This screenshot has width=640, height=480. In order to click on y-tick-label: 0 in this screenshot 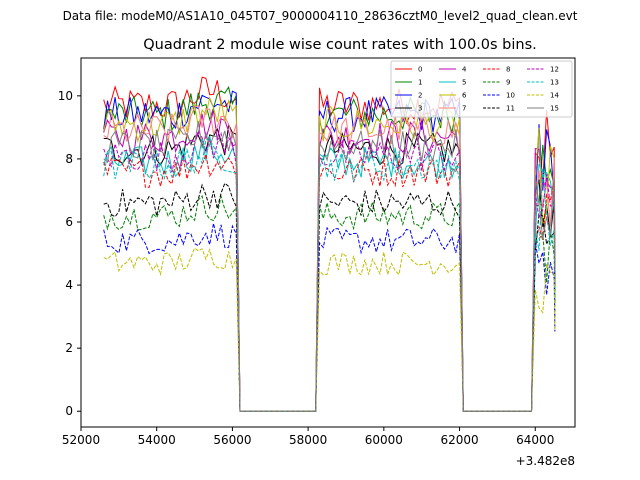, I will do `click(69, 411)`.